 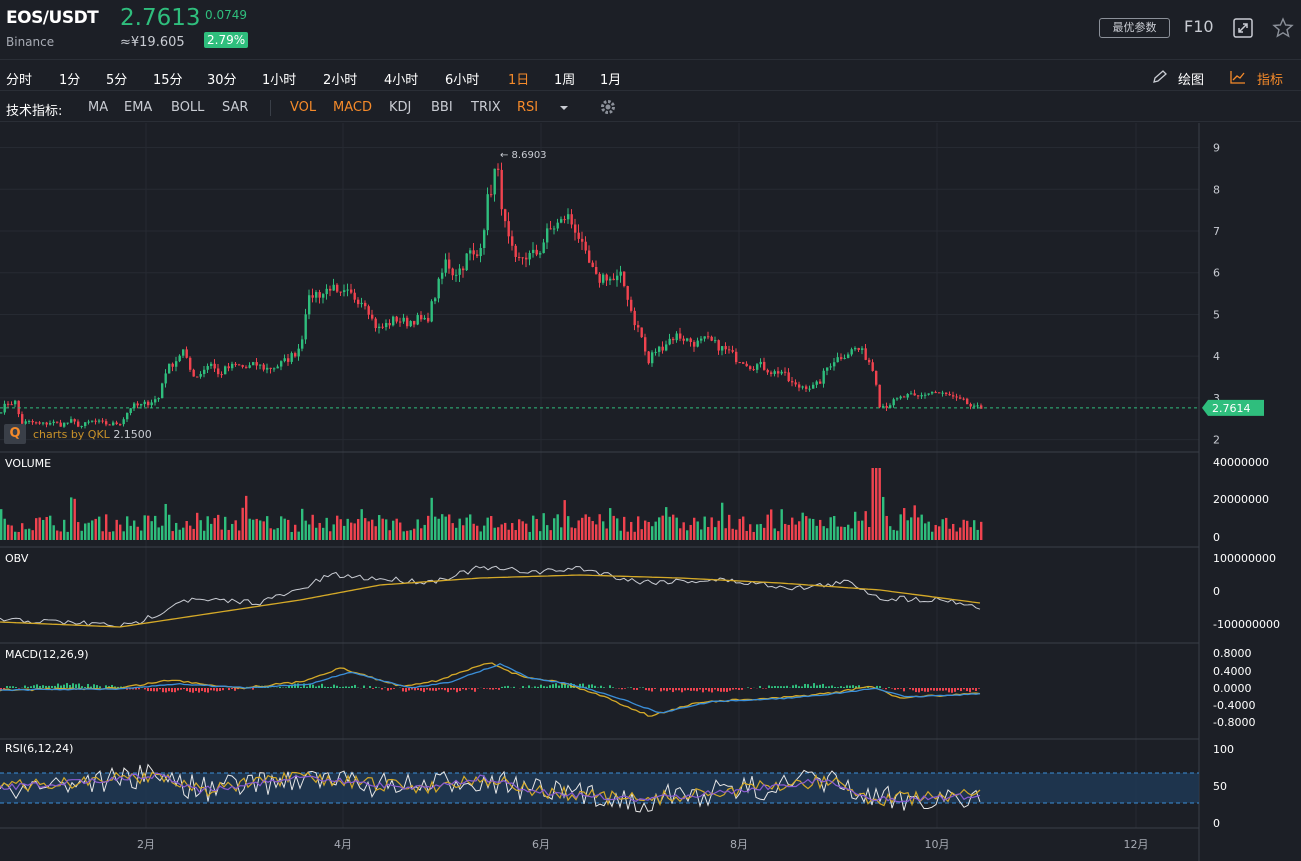 What do you see at coordinates (1234, 705) in the screenshot?
I see `indicator-axis-label: -0.4000` at bounding box center [1234, 705].